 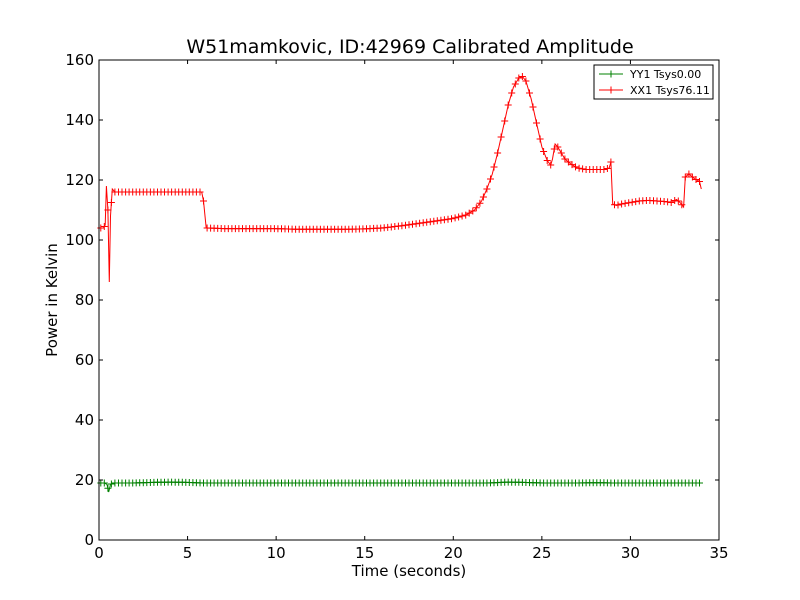 What do you see at coordinates (84, 420) in the screenshot?
I see `y-tick-label: 40` at bounding box center [84, 420].